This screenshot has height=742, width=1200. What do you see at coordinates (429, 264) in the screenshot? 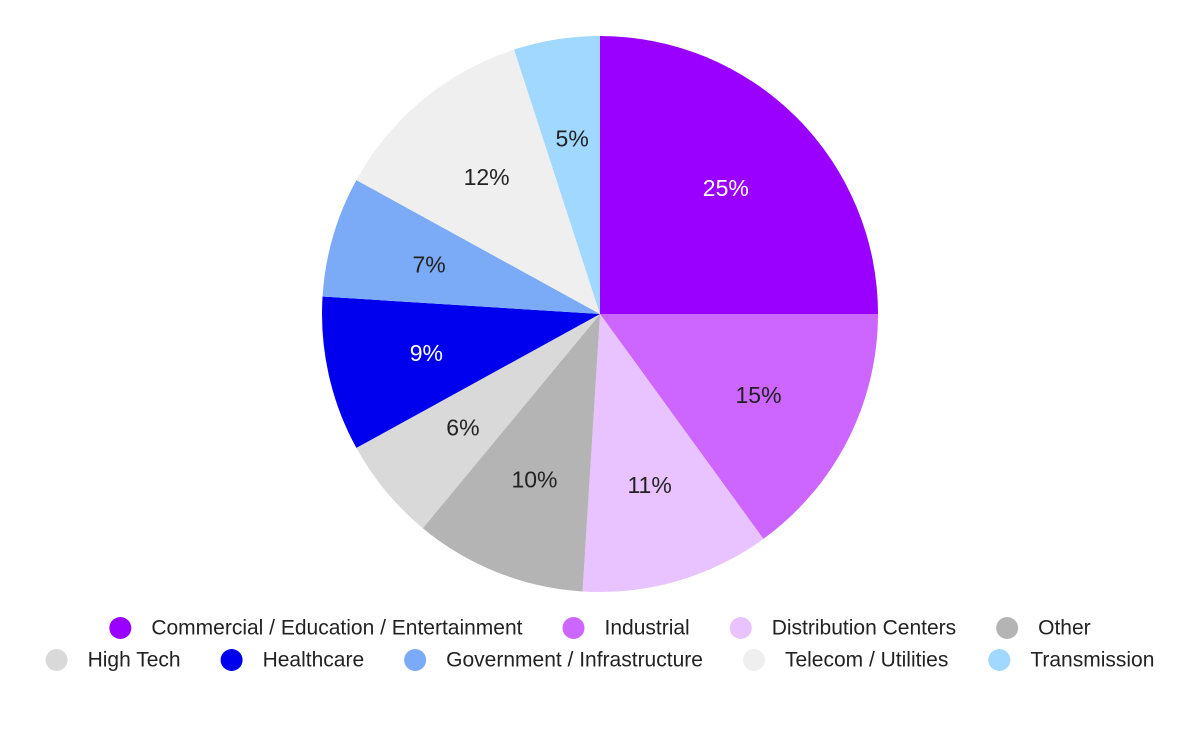
I see `data-label-government-infrastructure: 7%` at bounding box center [429, 264].